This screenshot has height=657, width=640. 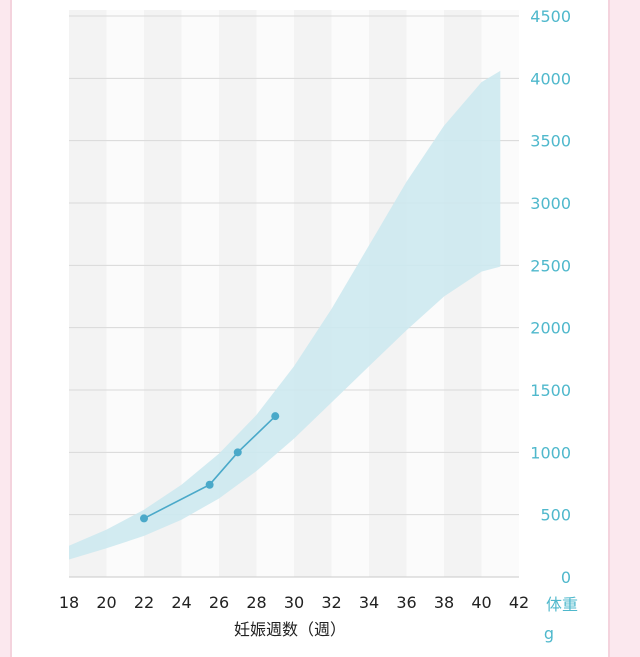 I want to click on y-tick-label: 0, so click(x=566, y=577).